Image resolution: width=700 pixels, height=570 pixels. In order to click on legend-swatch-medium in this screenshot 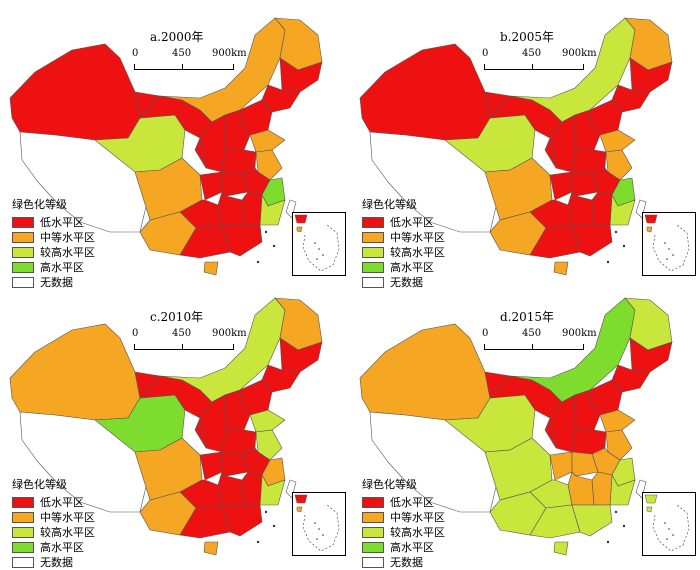, I will do `click(373, 237)`.